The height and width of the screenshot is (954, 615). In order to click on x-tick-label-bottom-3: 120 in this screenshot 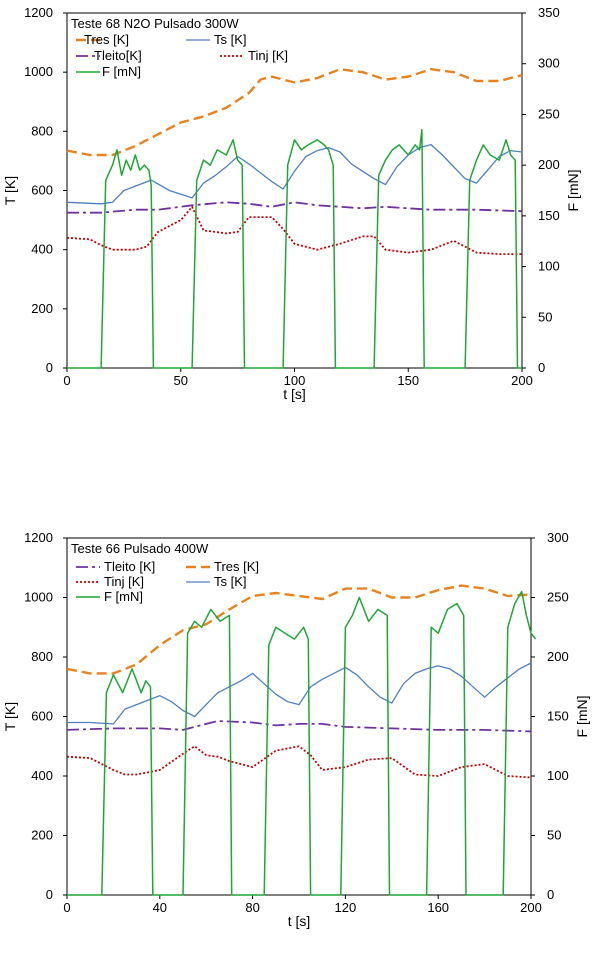, I will do `click(346, 907)`.